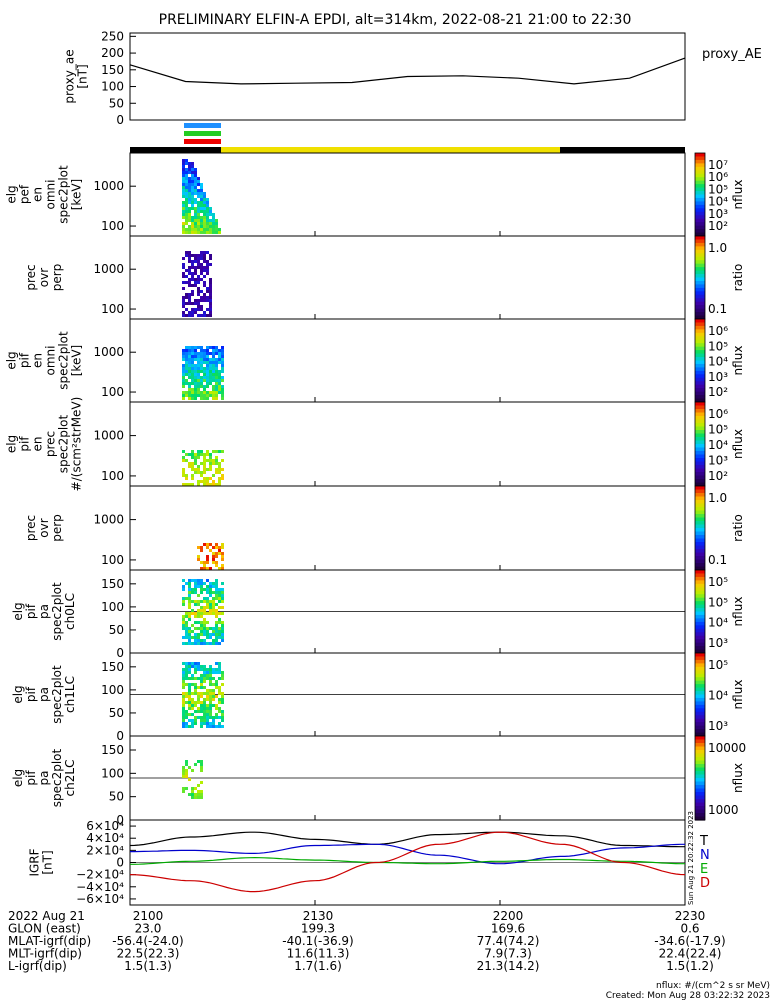 The image size is (775, 1000). I want to click on spec-panel-ylabel-line: ch2LC, so click(70, 778).